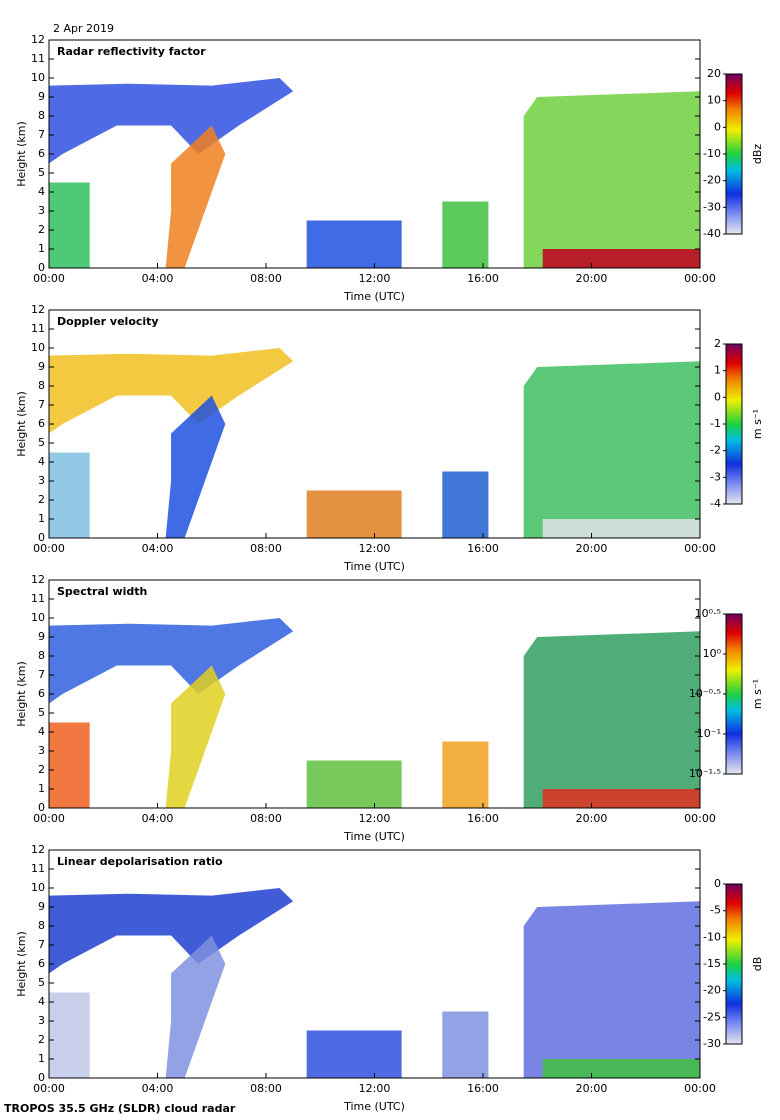 The image size is (780, 1120). Describe the element at coordinates (714, 100) in the screenshot. I see `colorbar-tick-label: 10` at that location.